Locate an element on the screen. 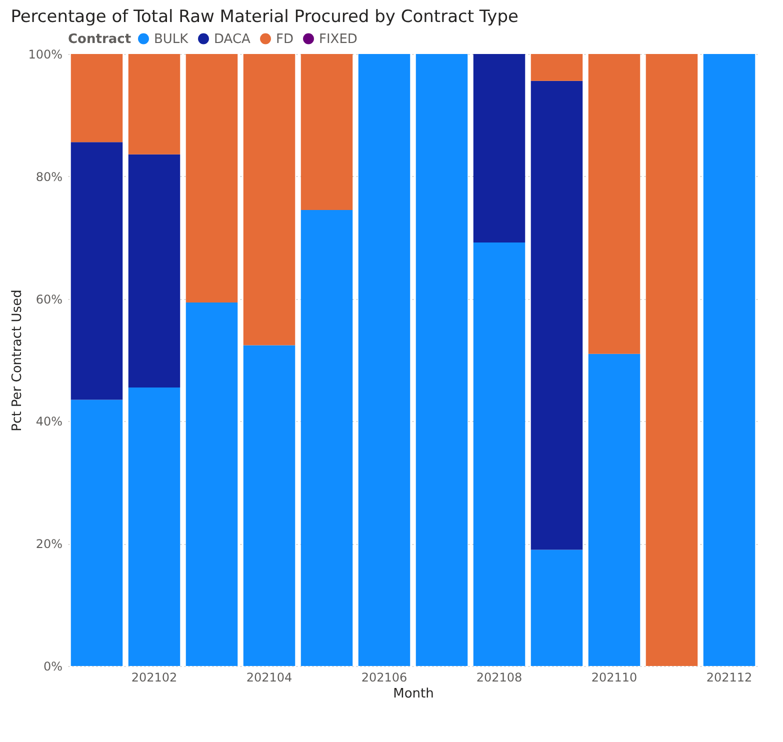  y-tick-label: 0% is located at coordinates (52, 667).